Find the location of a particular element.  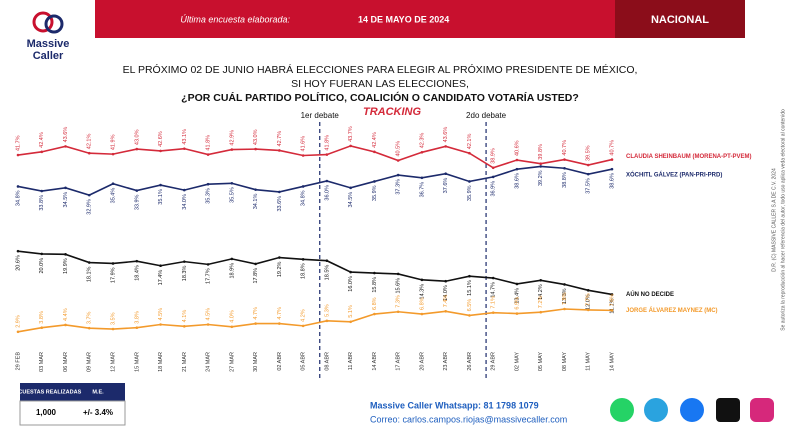

x-tick-label: 12 MAR is located at coordinates (113, 362).